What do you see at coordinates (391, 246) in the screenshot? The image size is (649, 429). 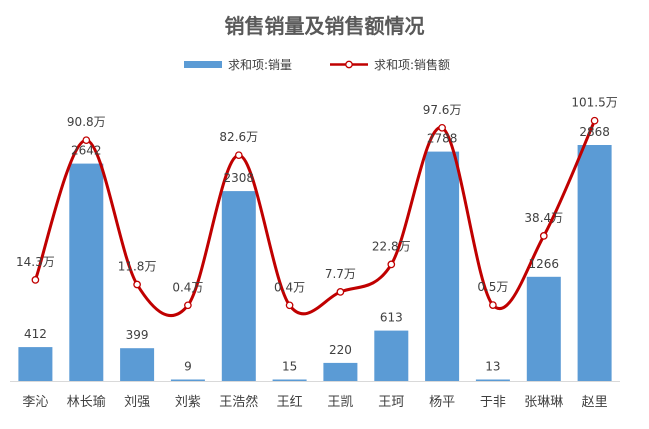 I see `sales-amount-label-7: 22.8万` at bounding box center [391, 246].